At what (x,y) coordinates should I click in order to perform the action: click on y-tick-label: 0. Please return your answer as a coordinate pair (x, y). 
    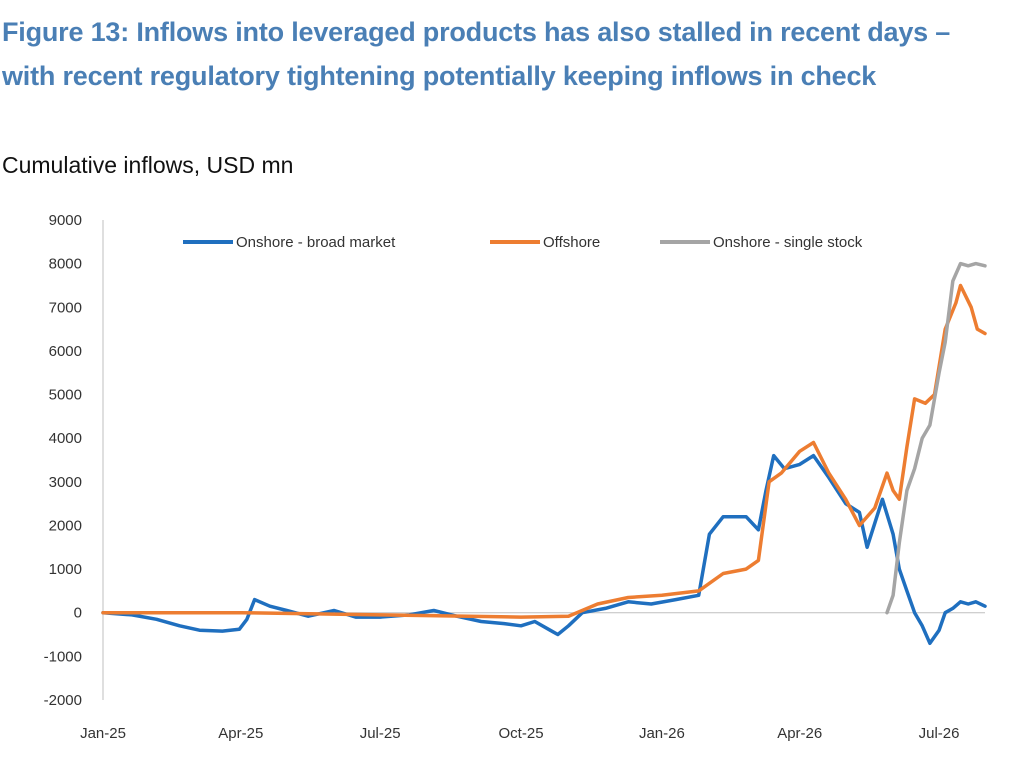
    Looking at the image, I should click on (78, 613).